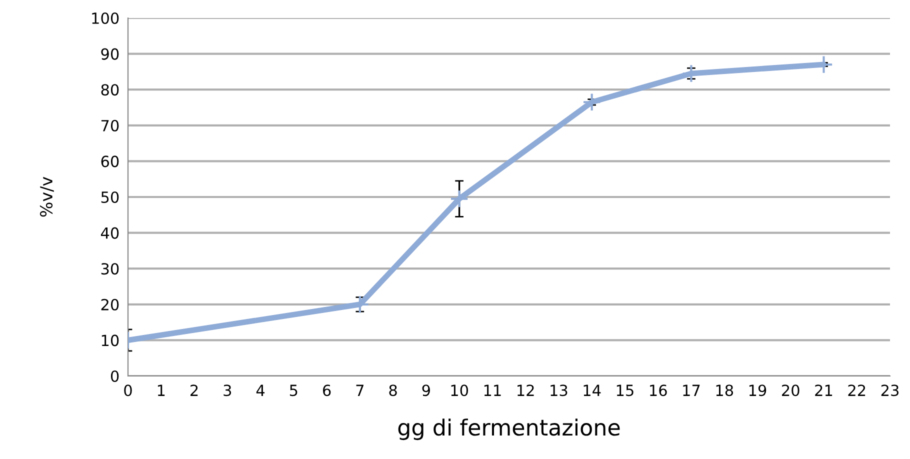 Image resolution: width=910 pixels, height=459 pixels. I want to click on x-tick-label: 16, so click(658, 390).